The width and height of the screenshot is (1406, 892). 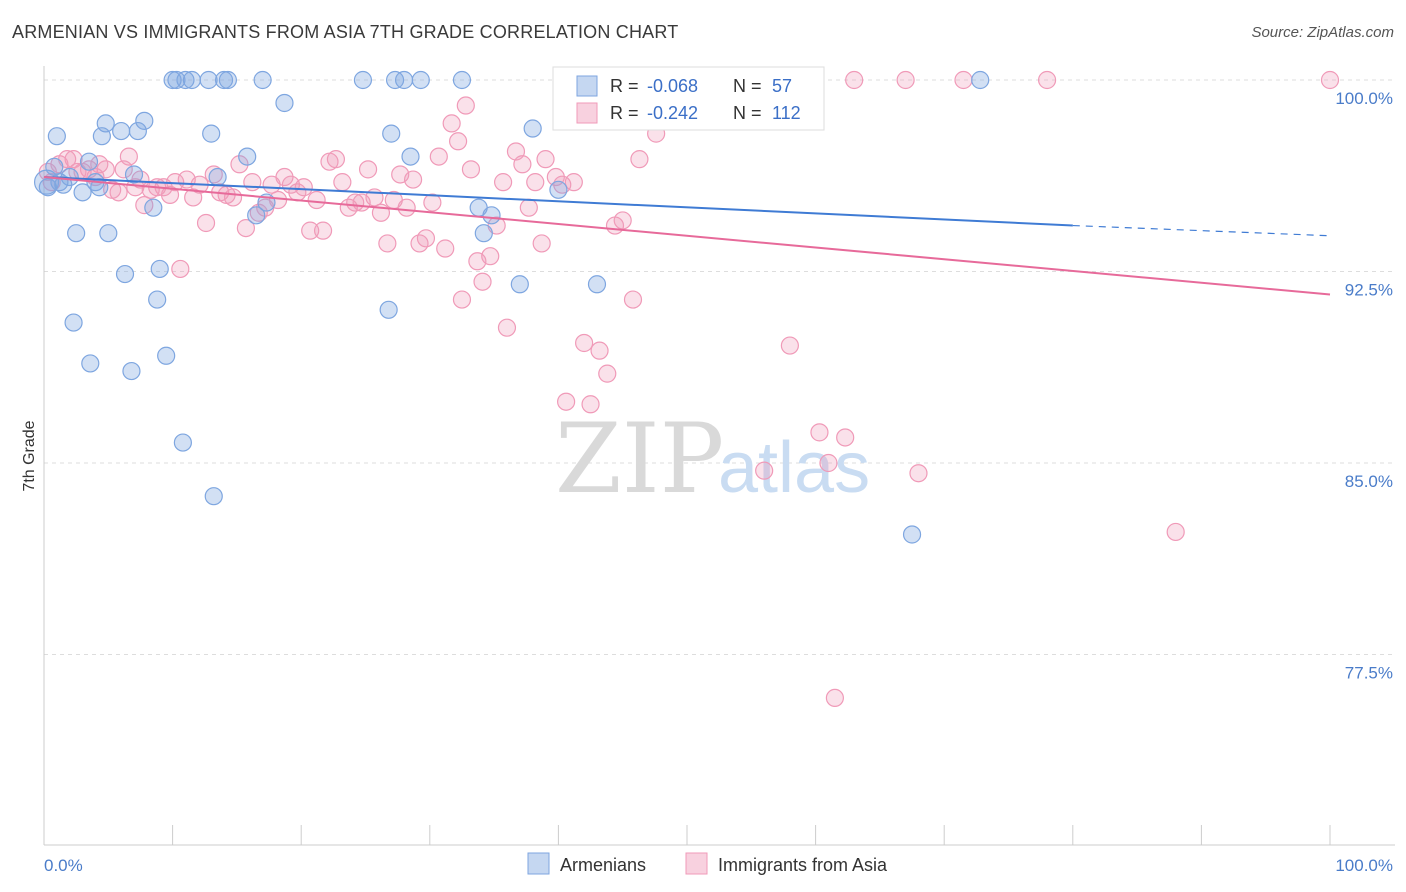 What do you see at coordinates (624, 113) in the screenshot?
I see `stats-legend-r-label-1: R =` at bounding box center [624, 113].